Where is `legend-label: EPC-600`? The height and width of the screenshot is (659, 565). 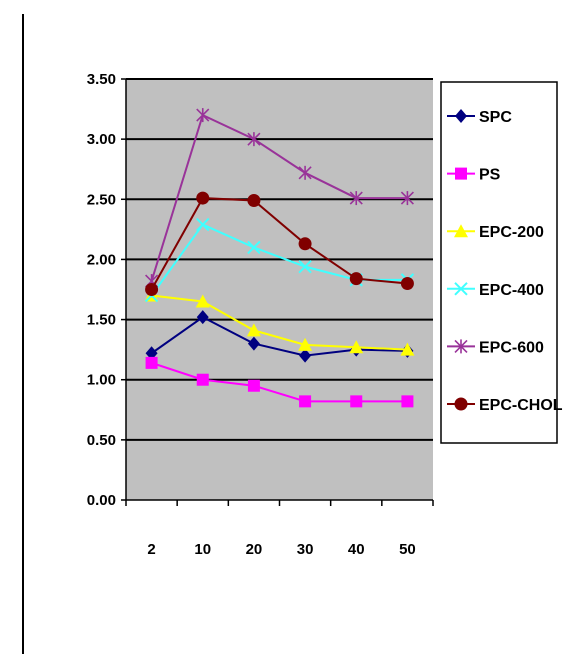
legend-label: EPC-600 is located at coordinates (511, 347).